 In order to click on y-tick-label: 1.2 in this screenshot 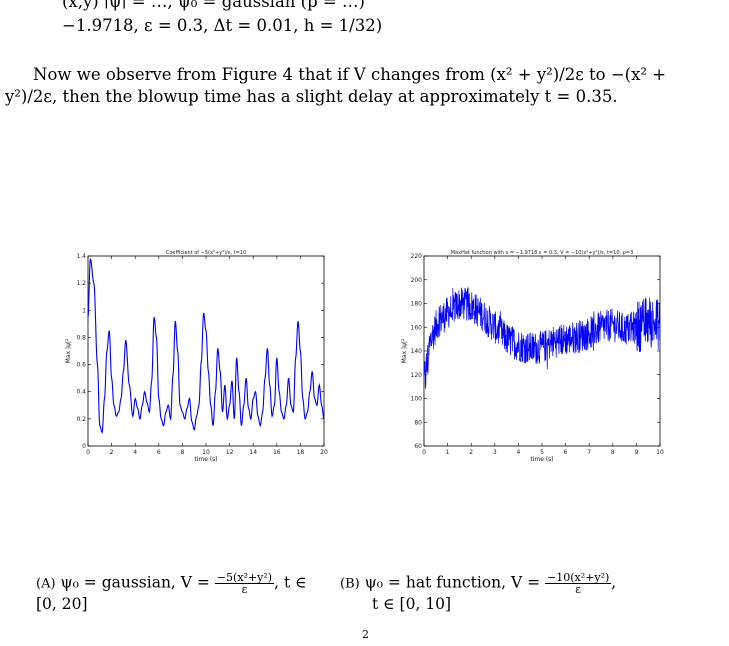, I will do `click(81, 283)`.